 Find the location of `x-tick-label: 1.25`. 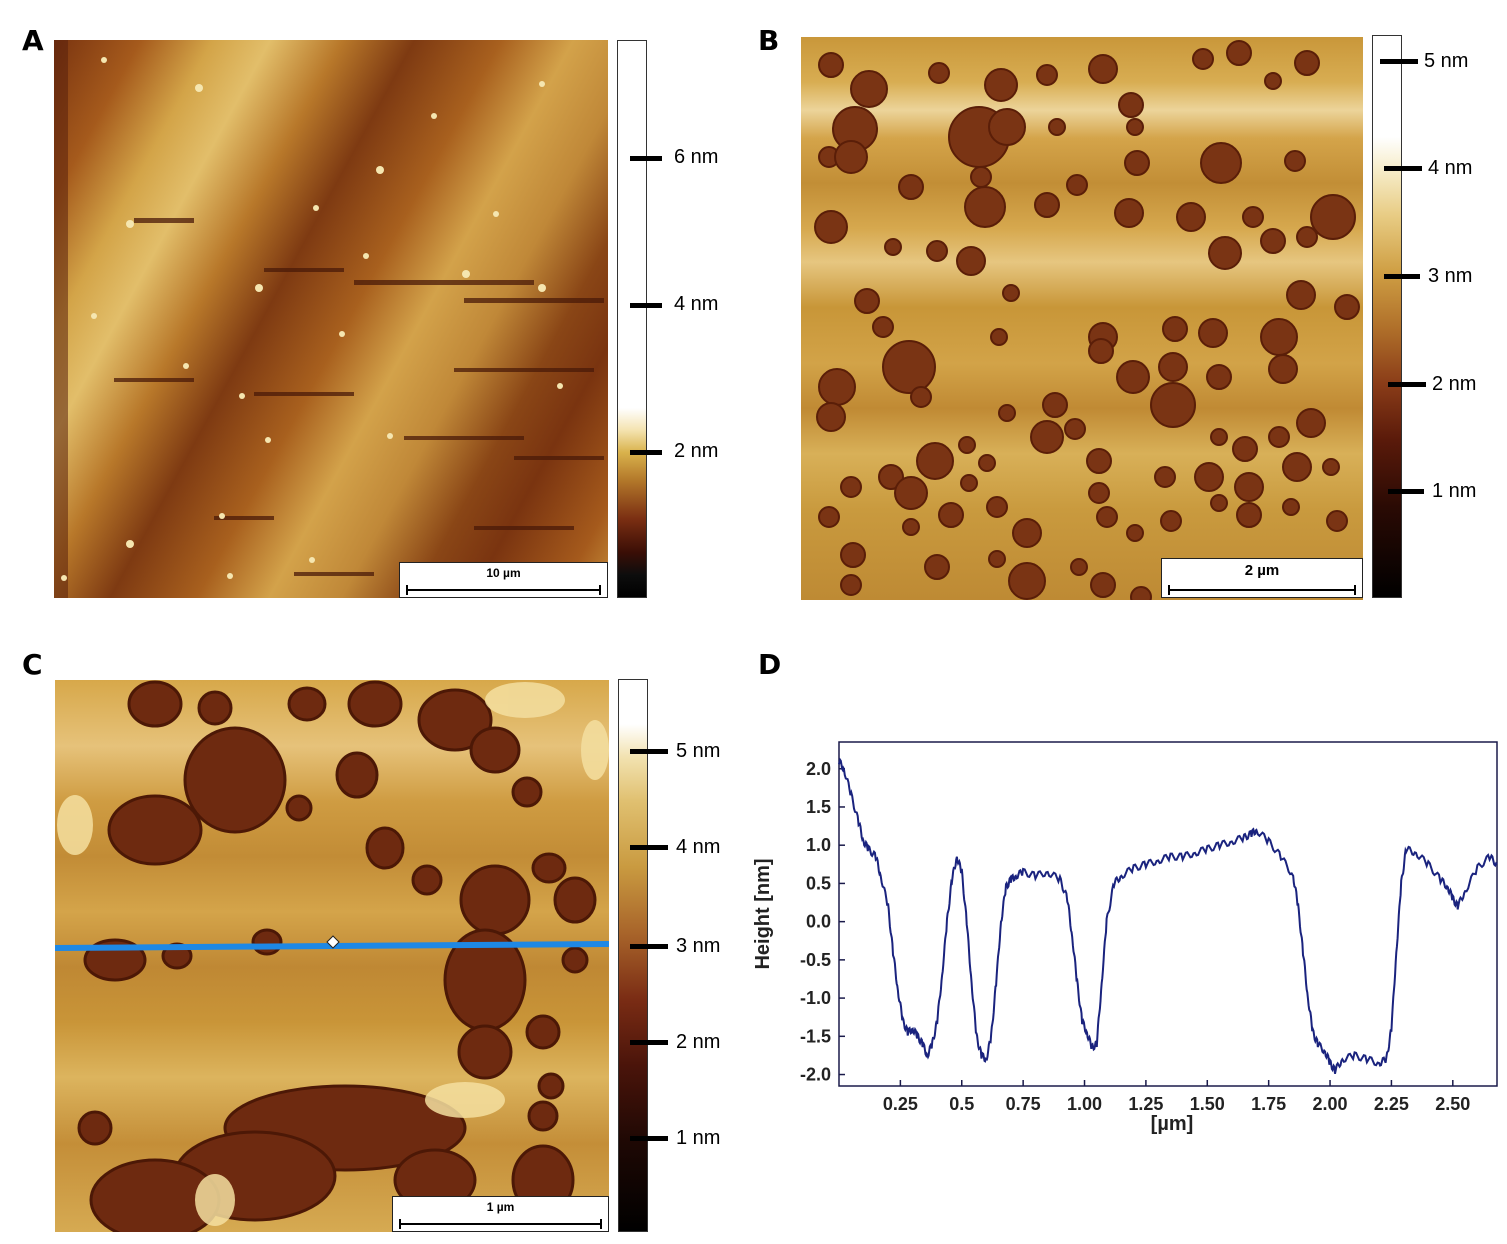

x-tick-label: 1.25 is located at coordinates (1145, 1104).